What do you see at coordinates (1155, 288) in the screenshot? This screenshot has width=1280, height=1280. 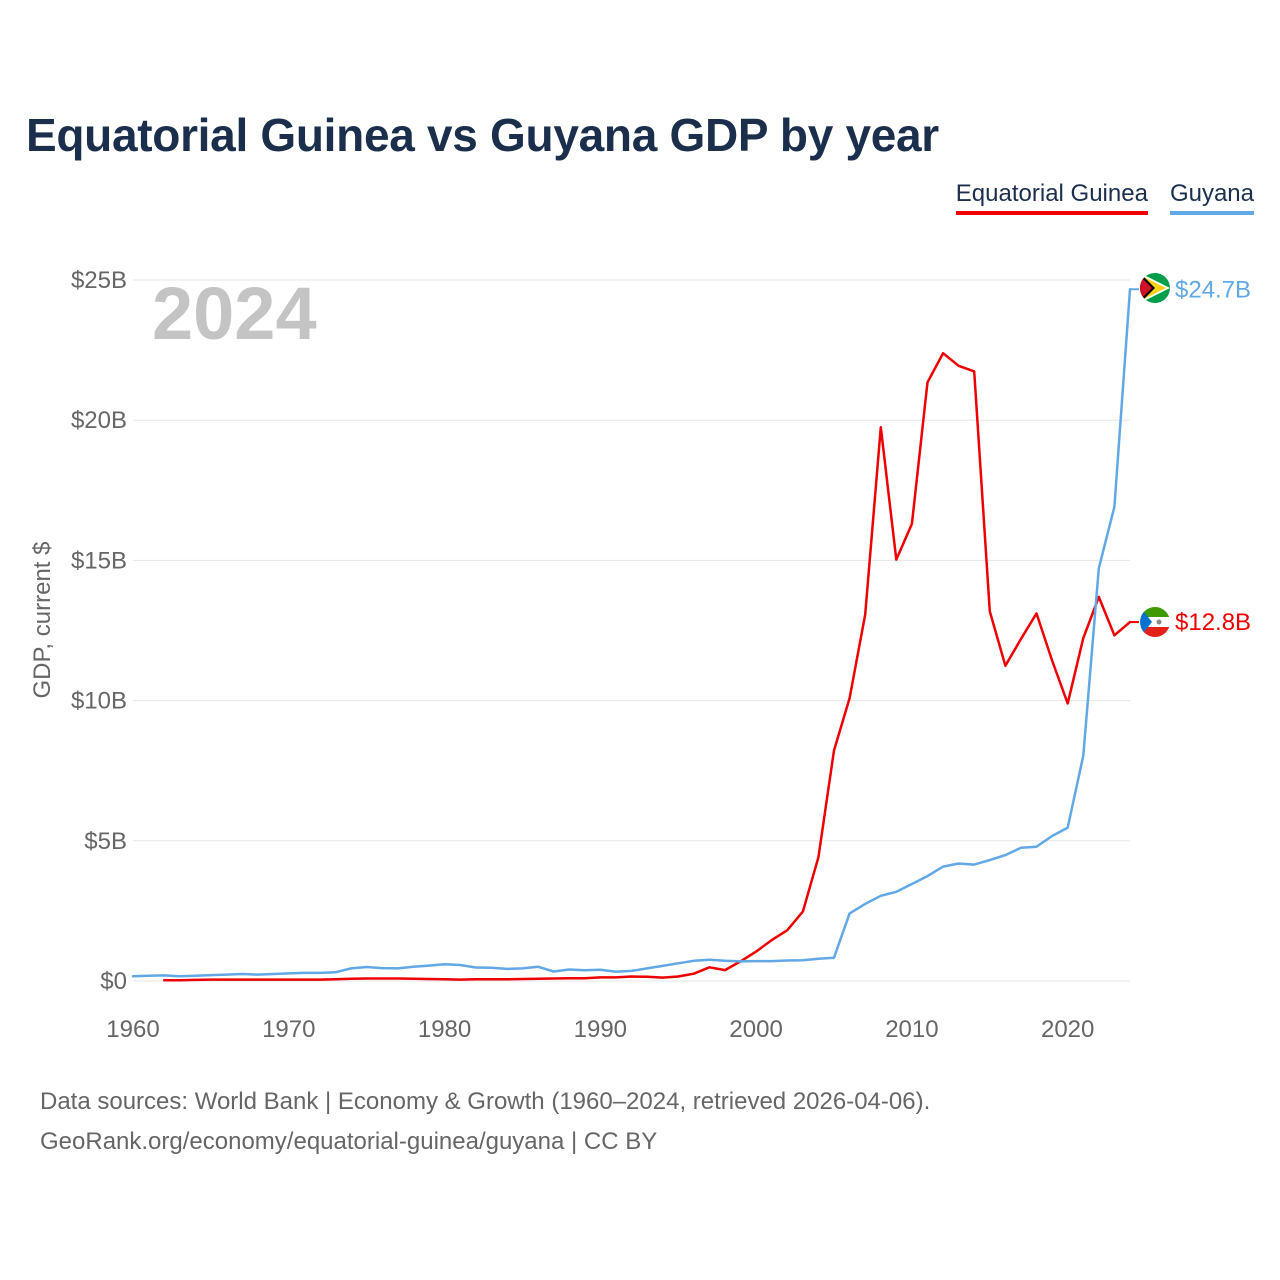 I see `guyana-flag-icon` at bounding box center [1155, 288].